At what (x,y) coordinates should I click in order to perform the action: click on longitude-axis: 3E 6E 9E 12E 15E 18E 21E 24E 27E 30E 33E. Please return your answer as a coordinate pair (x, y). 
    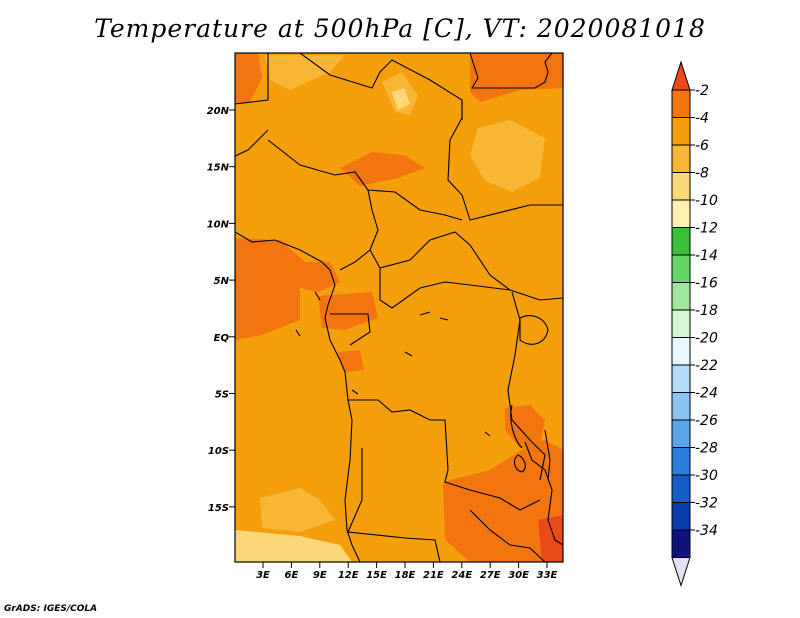
    Looking at the image, I should click on (407, 571).